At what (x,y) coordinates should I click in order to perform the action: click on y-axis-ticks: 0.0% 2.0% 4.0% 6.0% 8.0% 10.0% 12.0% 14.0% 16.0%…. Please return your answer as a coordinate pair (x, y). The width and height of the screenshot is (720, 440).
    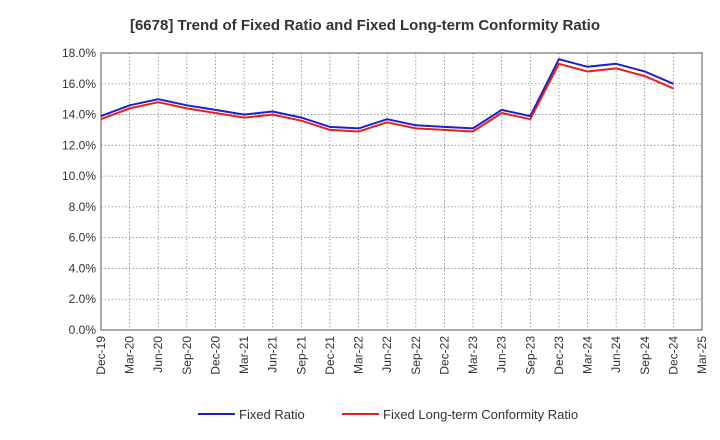
    Looking at the image, I should click on (79, 191).